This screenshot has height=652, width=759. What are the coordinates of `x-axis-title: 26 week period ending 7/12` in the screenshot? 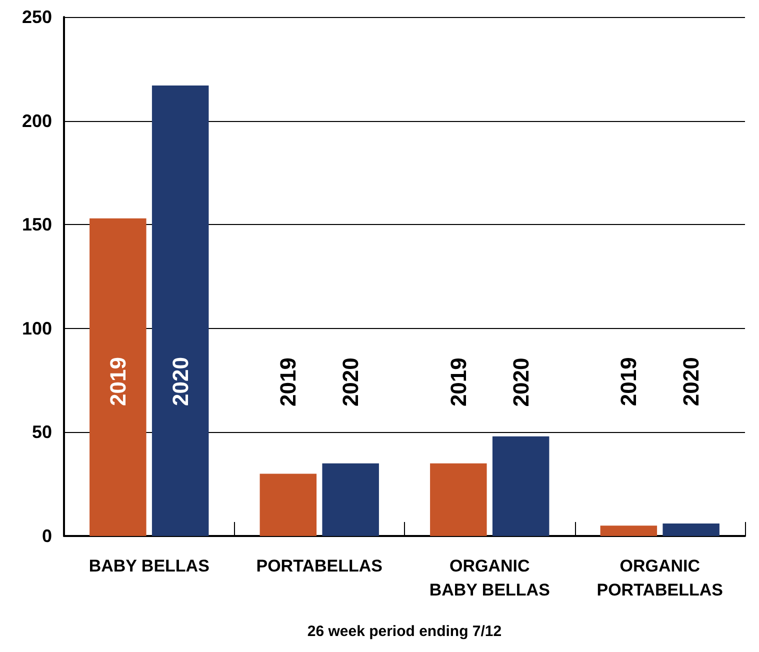 It's located at (404, 631).